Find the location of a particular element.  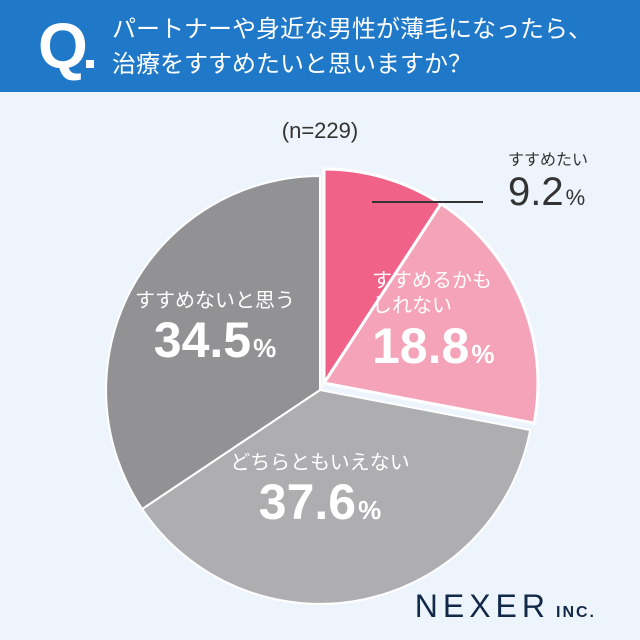

value-number: 9.2 is located at coordinates (535, 192).